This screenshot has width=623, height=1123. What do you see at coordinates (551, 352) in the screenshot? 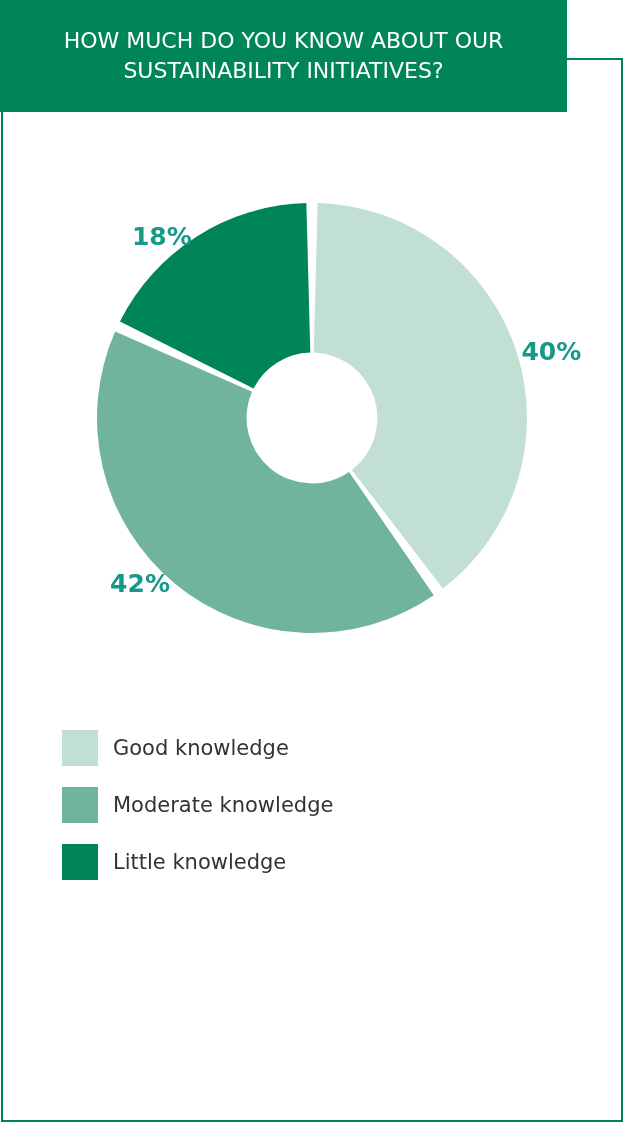
I see `data-label: 40%` at bounding box center [551, 352].